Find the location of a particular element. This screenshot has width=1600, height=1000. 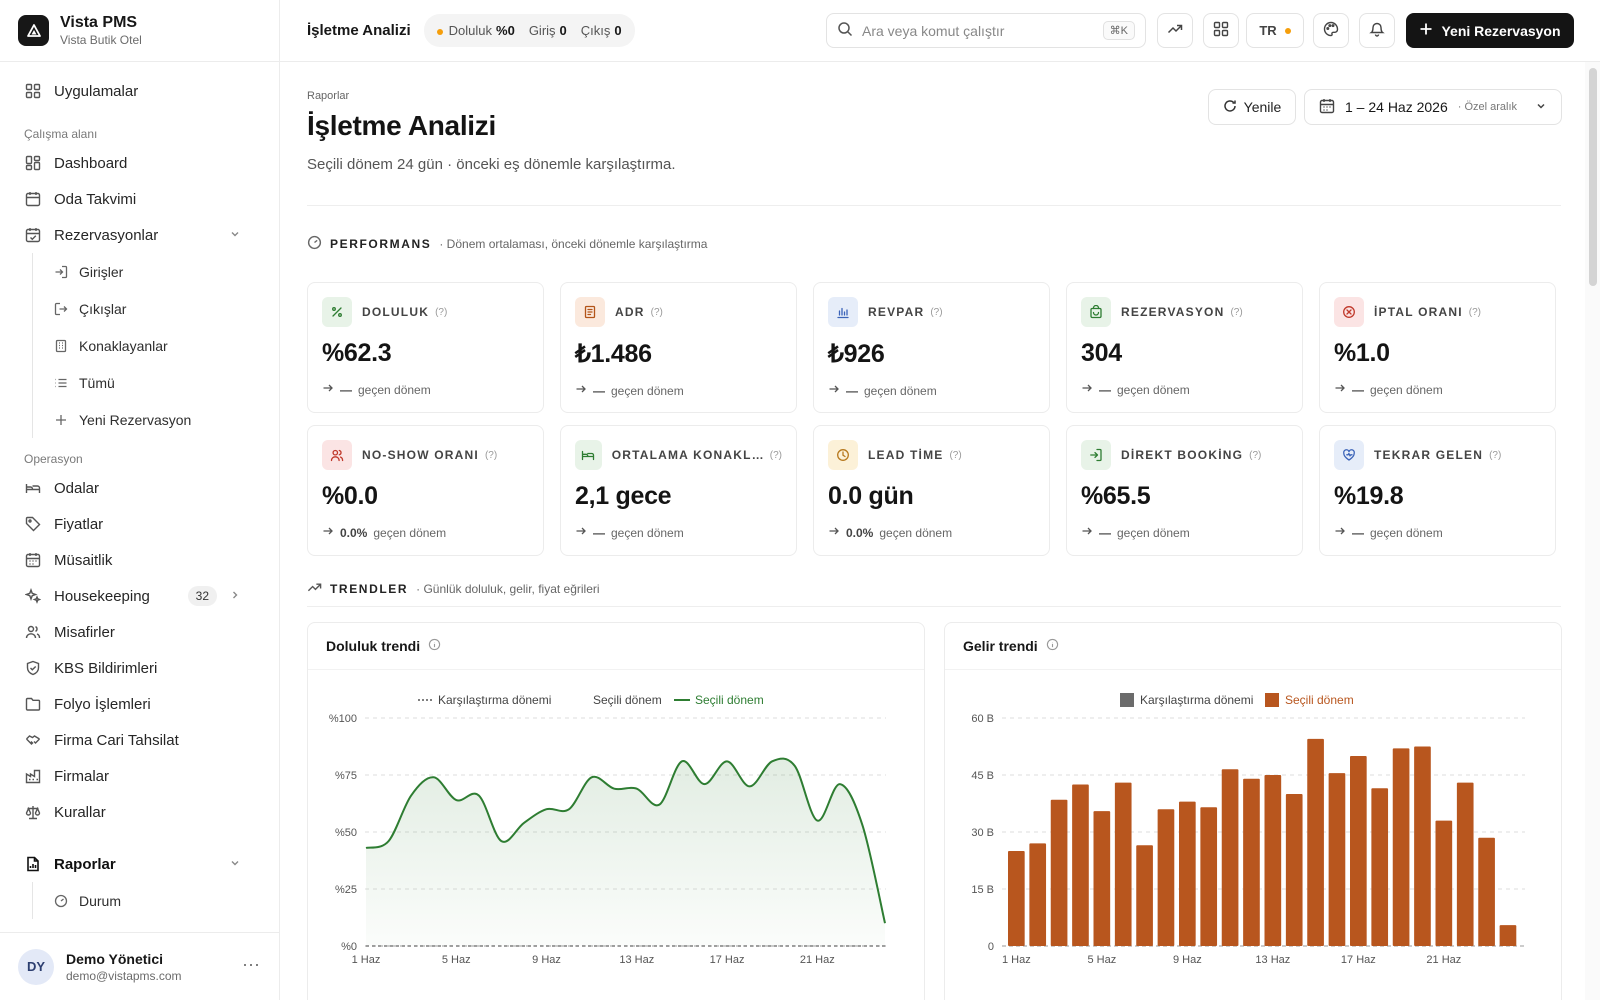

chevron-right-icon is located at coordinates (235, 596).